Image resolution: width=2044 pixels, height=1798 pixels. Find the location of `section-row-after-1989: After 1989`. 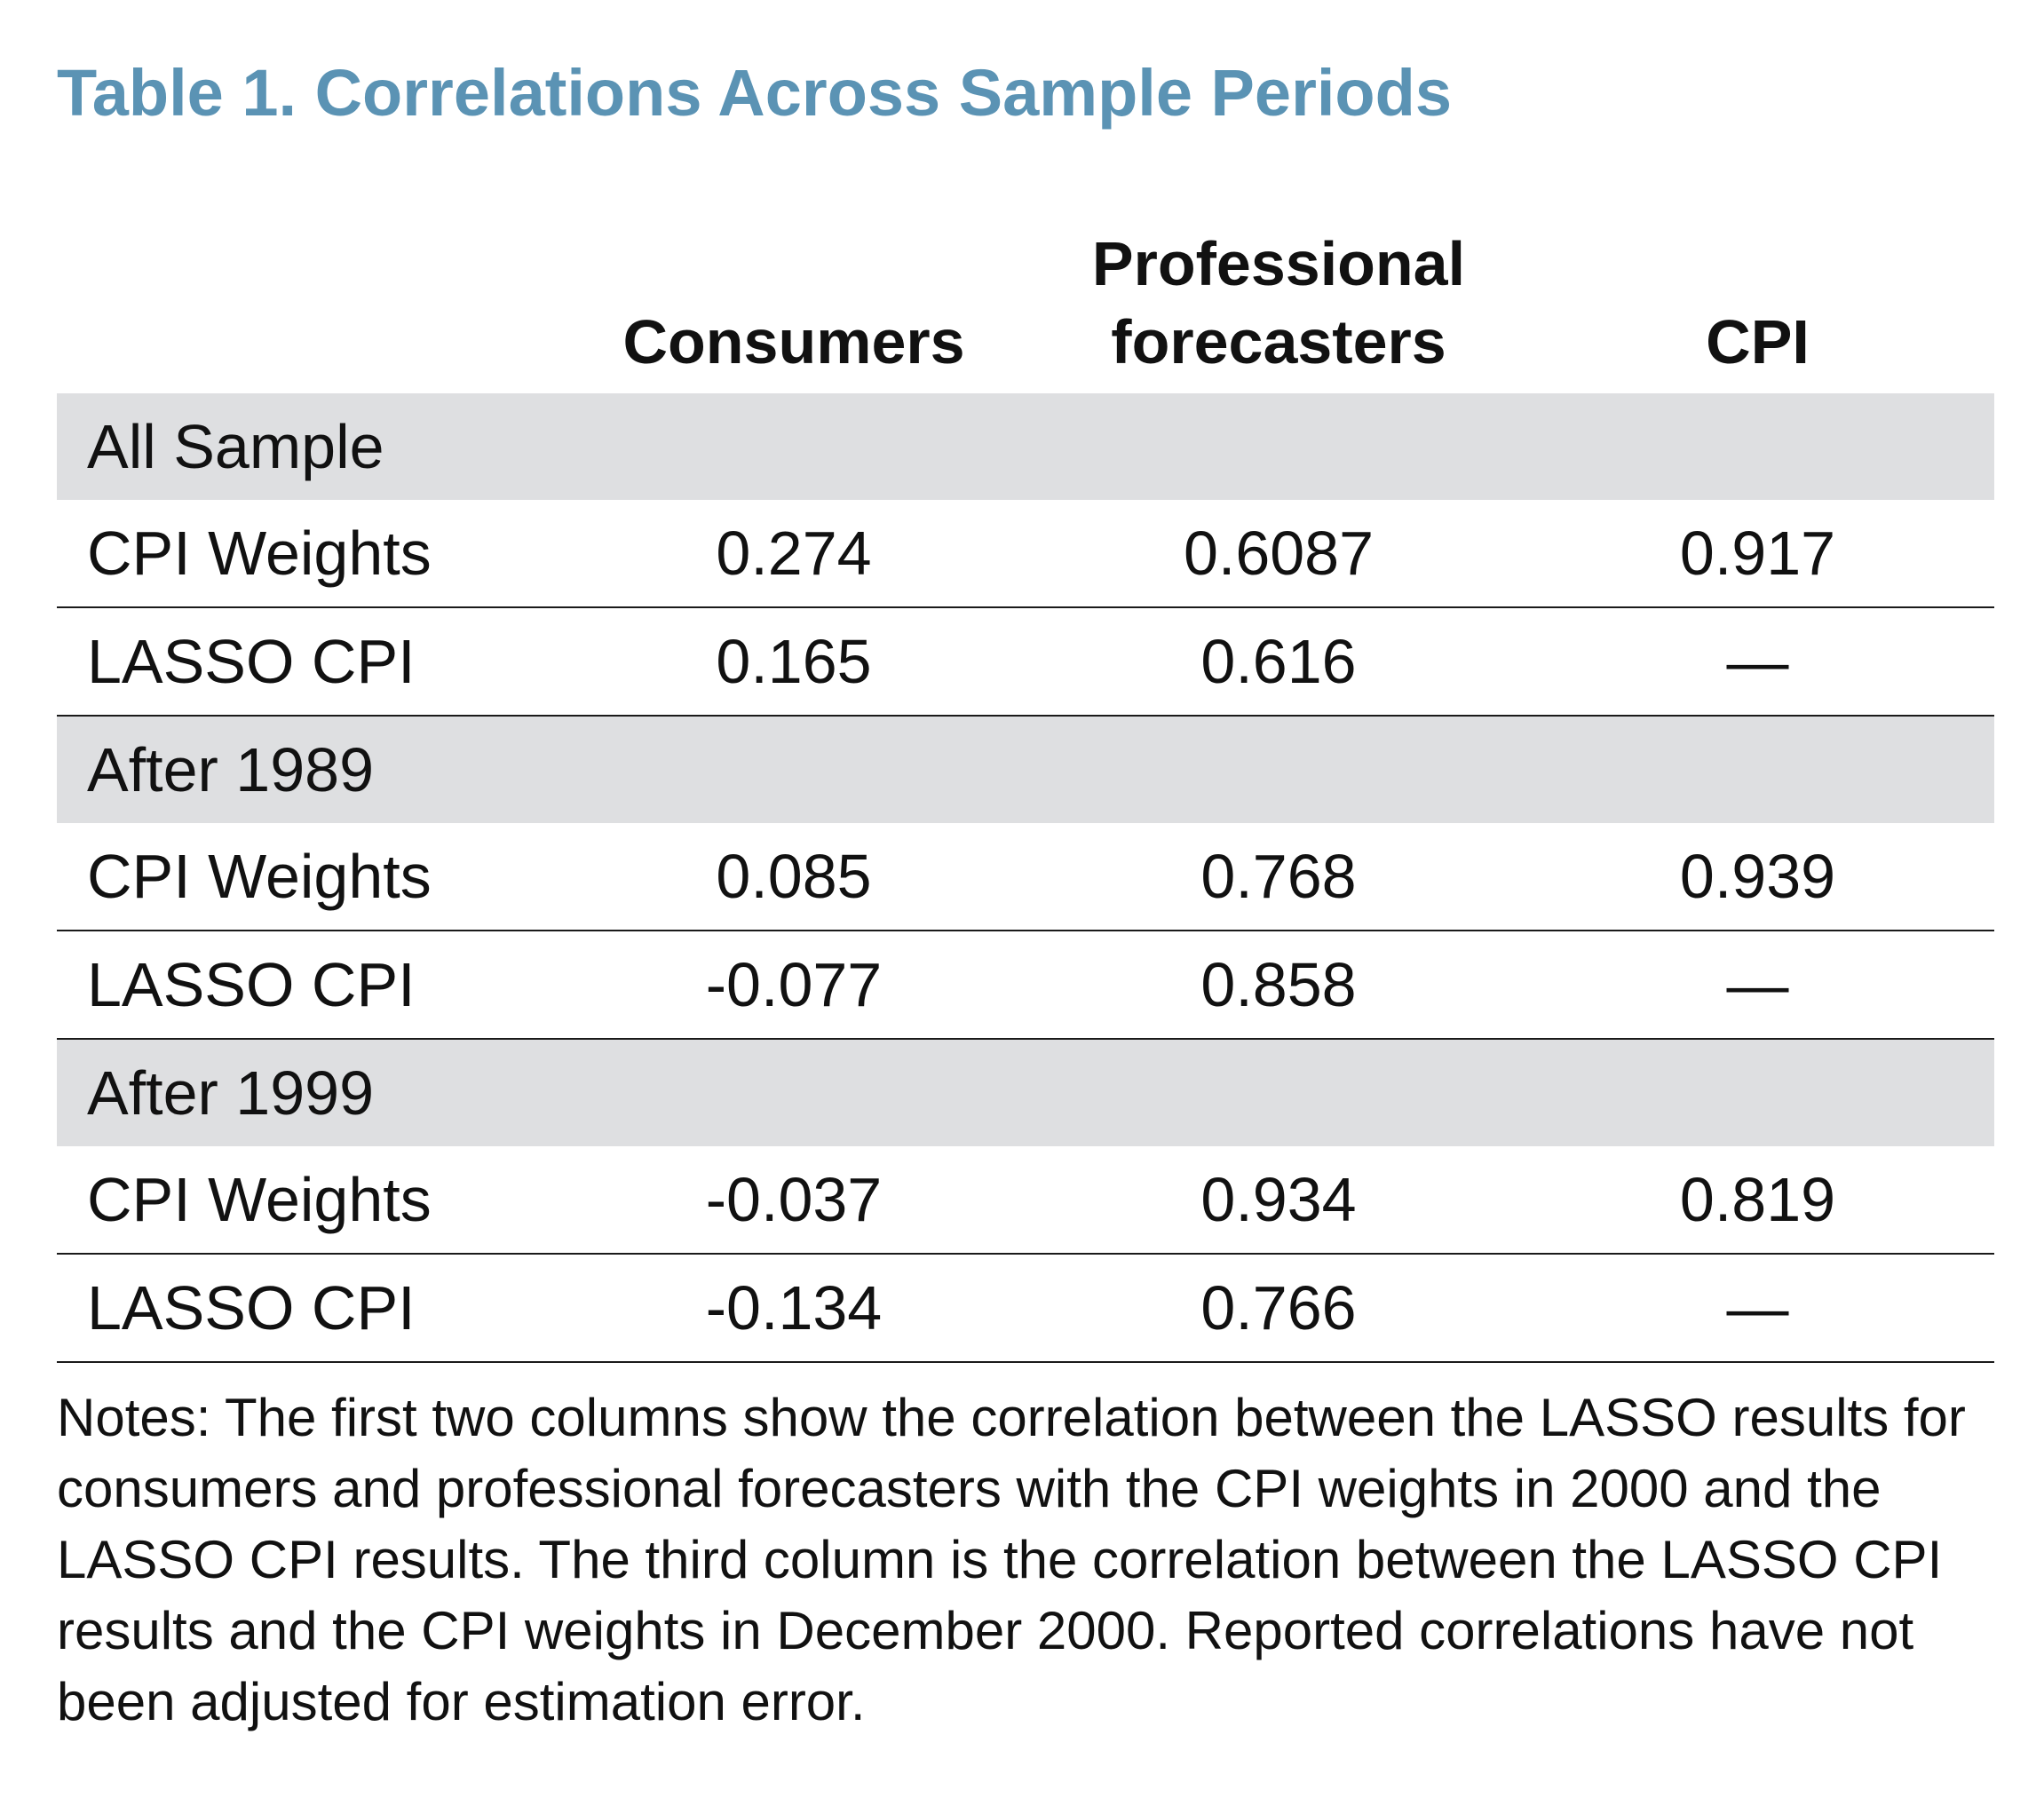

section-row-after-1989: After 1989 is located at coordinates (1025, 769).